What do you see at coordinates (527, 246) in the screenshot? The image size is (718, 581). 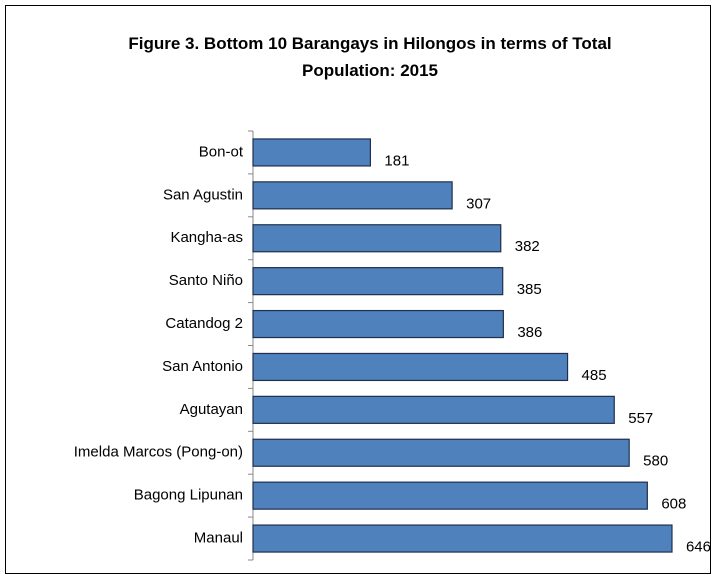 I see `data-label: 382` at bounding box center [527, 246].